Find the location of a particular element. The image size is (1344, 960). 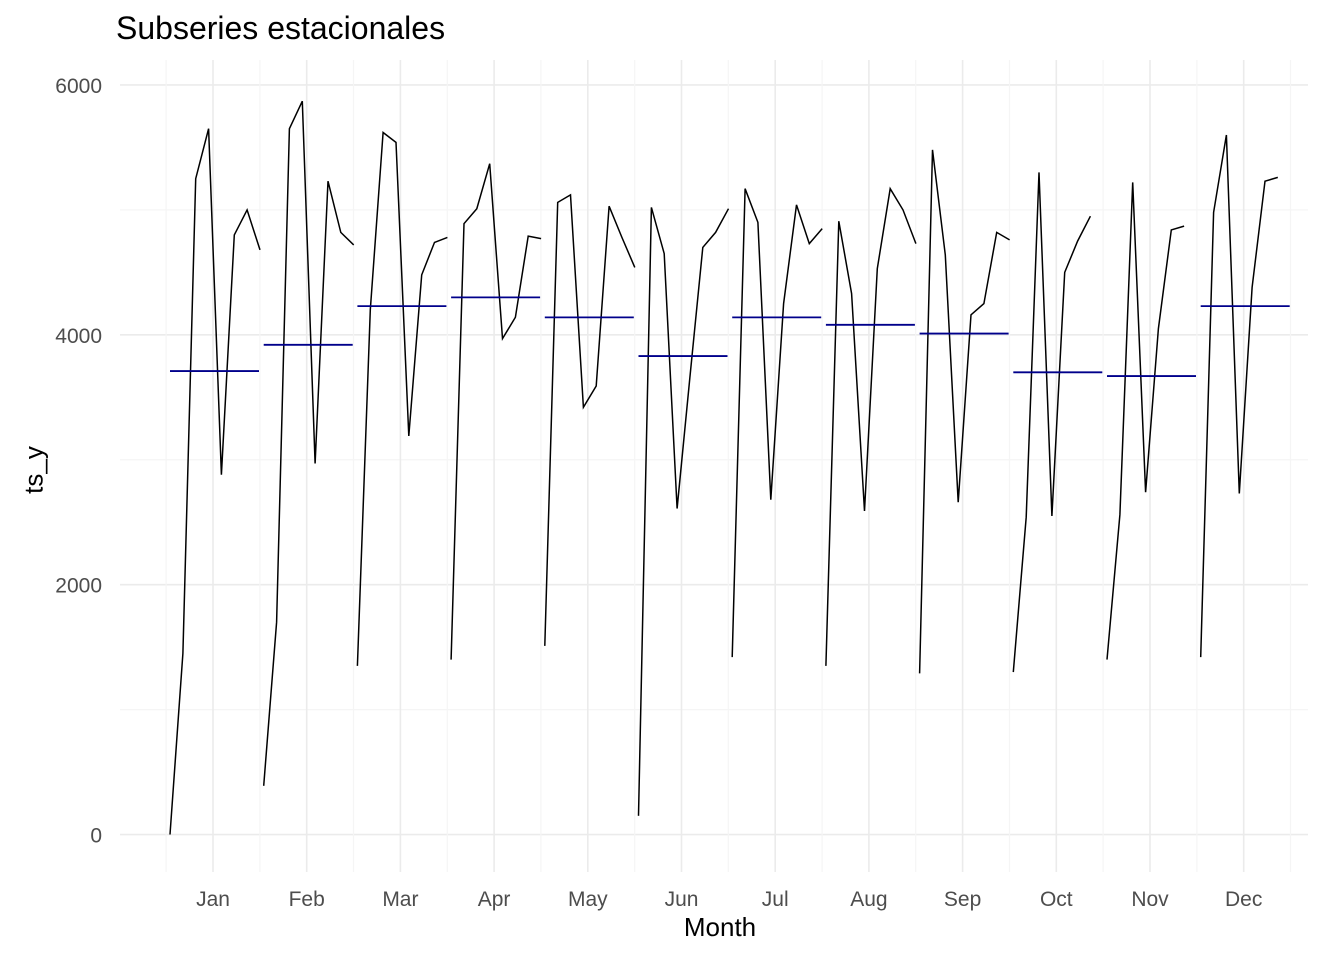

x-tick-label: Jan is located at coordinates (213, 899).